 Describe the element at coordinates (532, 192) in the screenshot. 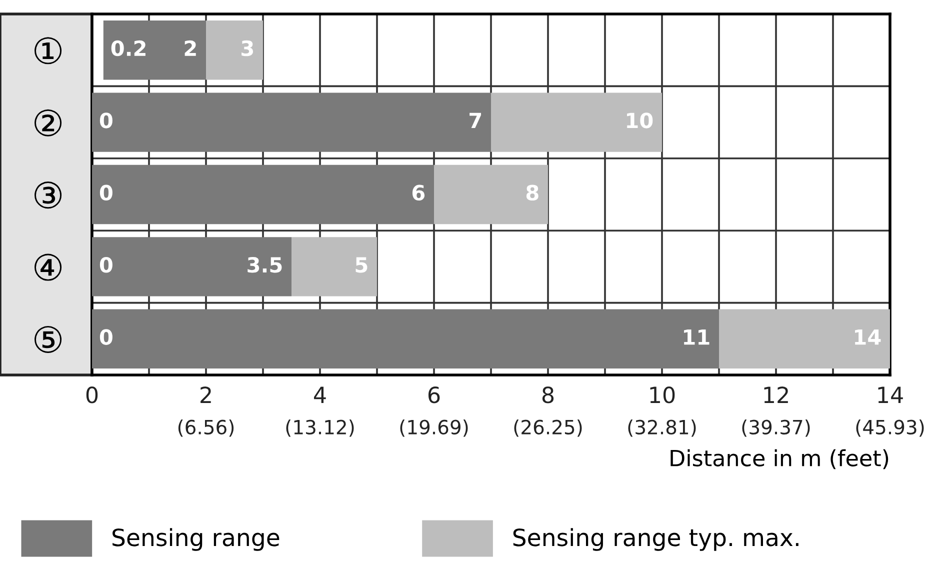

I see `annotation: 8` at that location.